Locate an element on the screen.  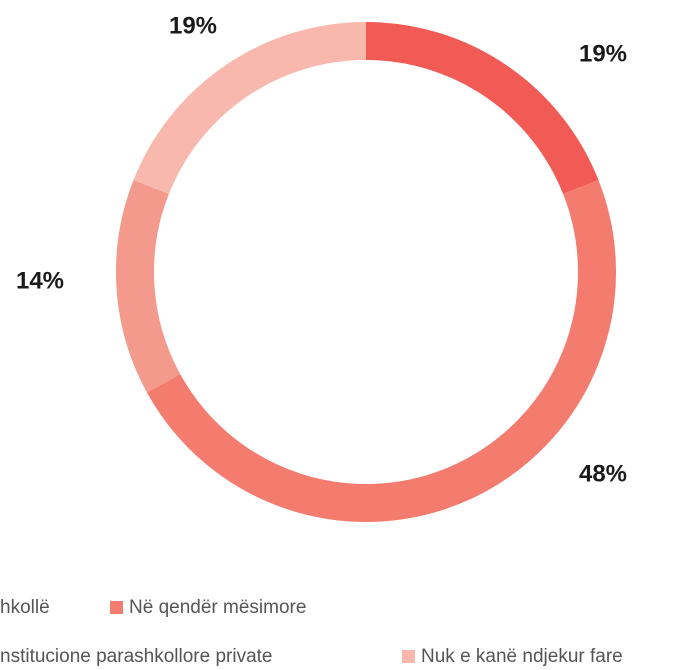
data-label: 48% is located at coordinates (603, 473).